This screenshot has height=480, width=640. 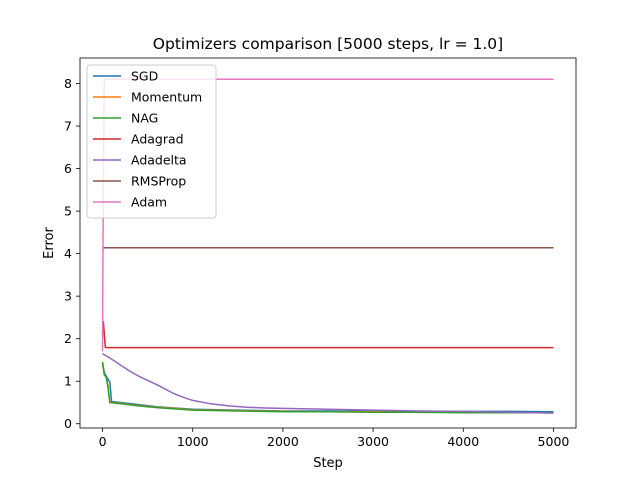 I want to click on x-axis-ticks: 0 1000 2000 3000 4000 5000, so click(x=334, y=438).